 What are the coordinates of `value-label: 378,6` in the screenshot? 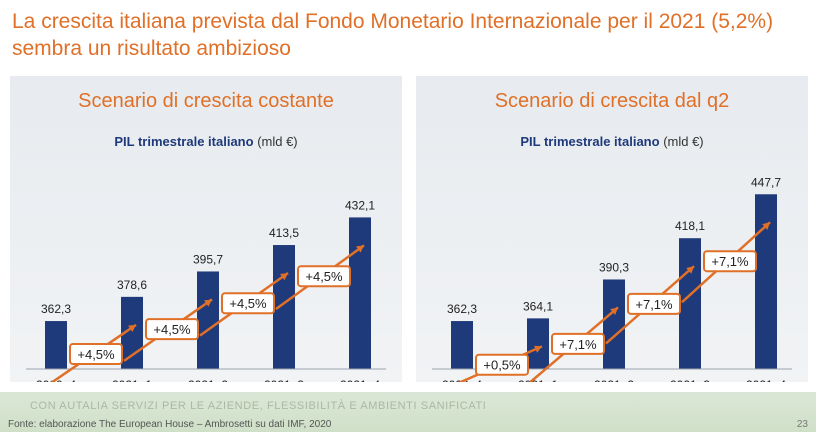 It's located at (132, 285).